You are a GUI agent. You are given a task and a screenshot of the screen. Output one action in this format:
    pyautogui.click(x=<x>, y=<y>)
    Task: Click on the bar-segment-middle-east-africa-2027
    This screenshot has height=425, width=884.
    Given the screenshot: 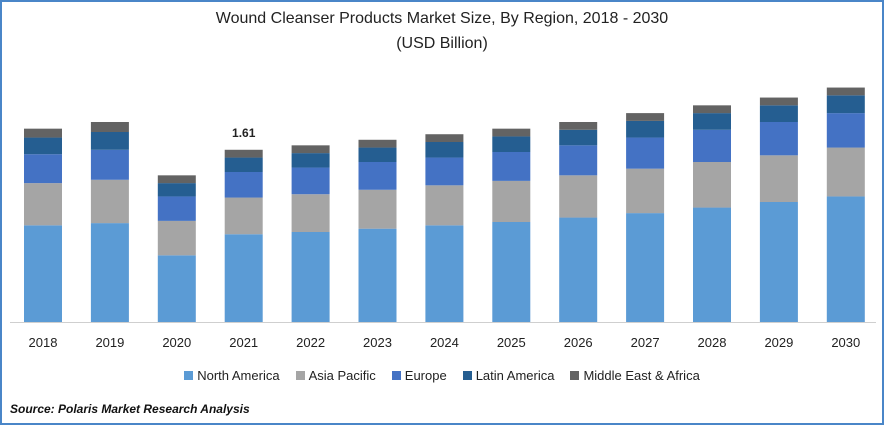 What is the action you would take?
    pyautogui.click(x=645, y=117)
    